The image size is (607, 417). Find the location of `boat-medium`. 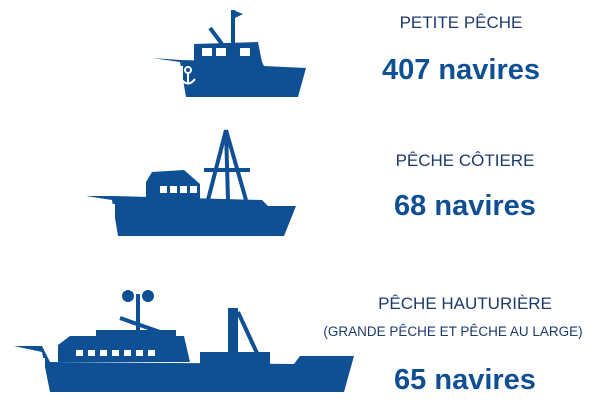

boat-medium is located at coordinates (191, 182).